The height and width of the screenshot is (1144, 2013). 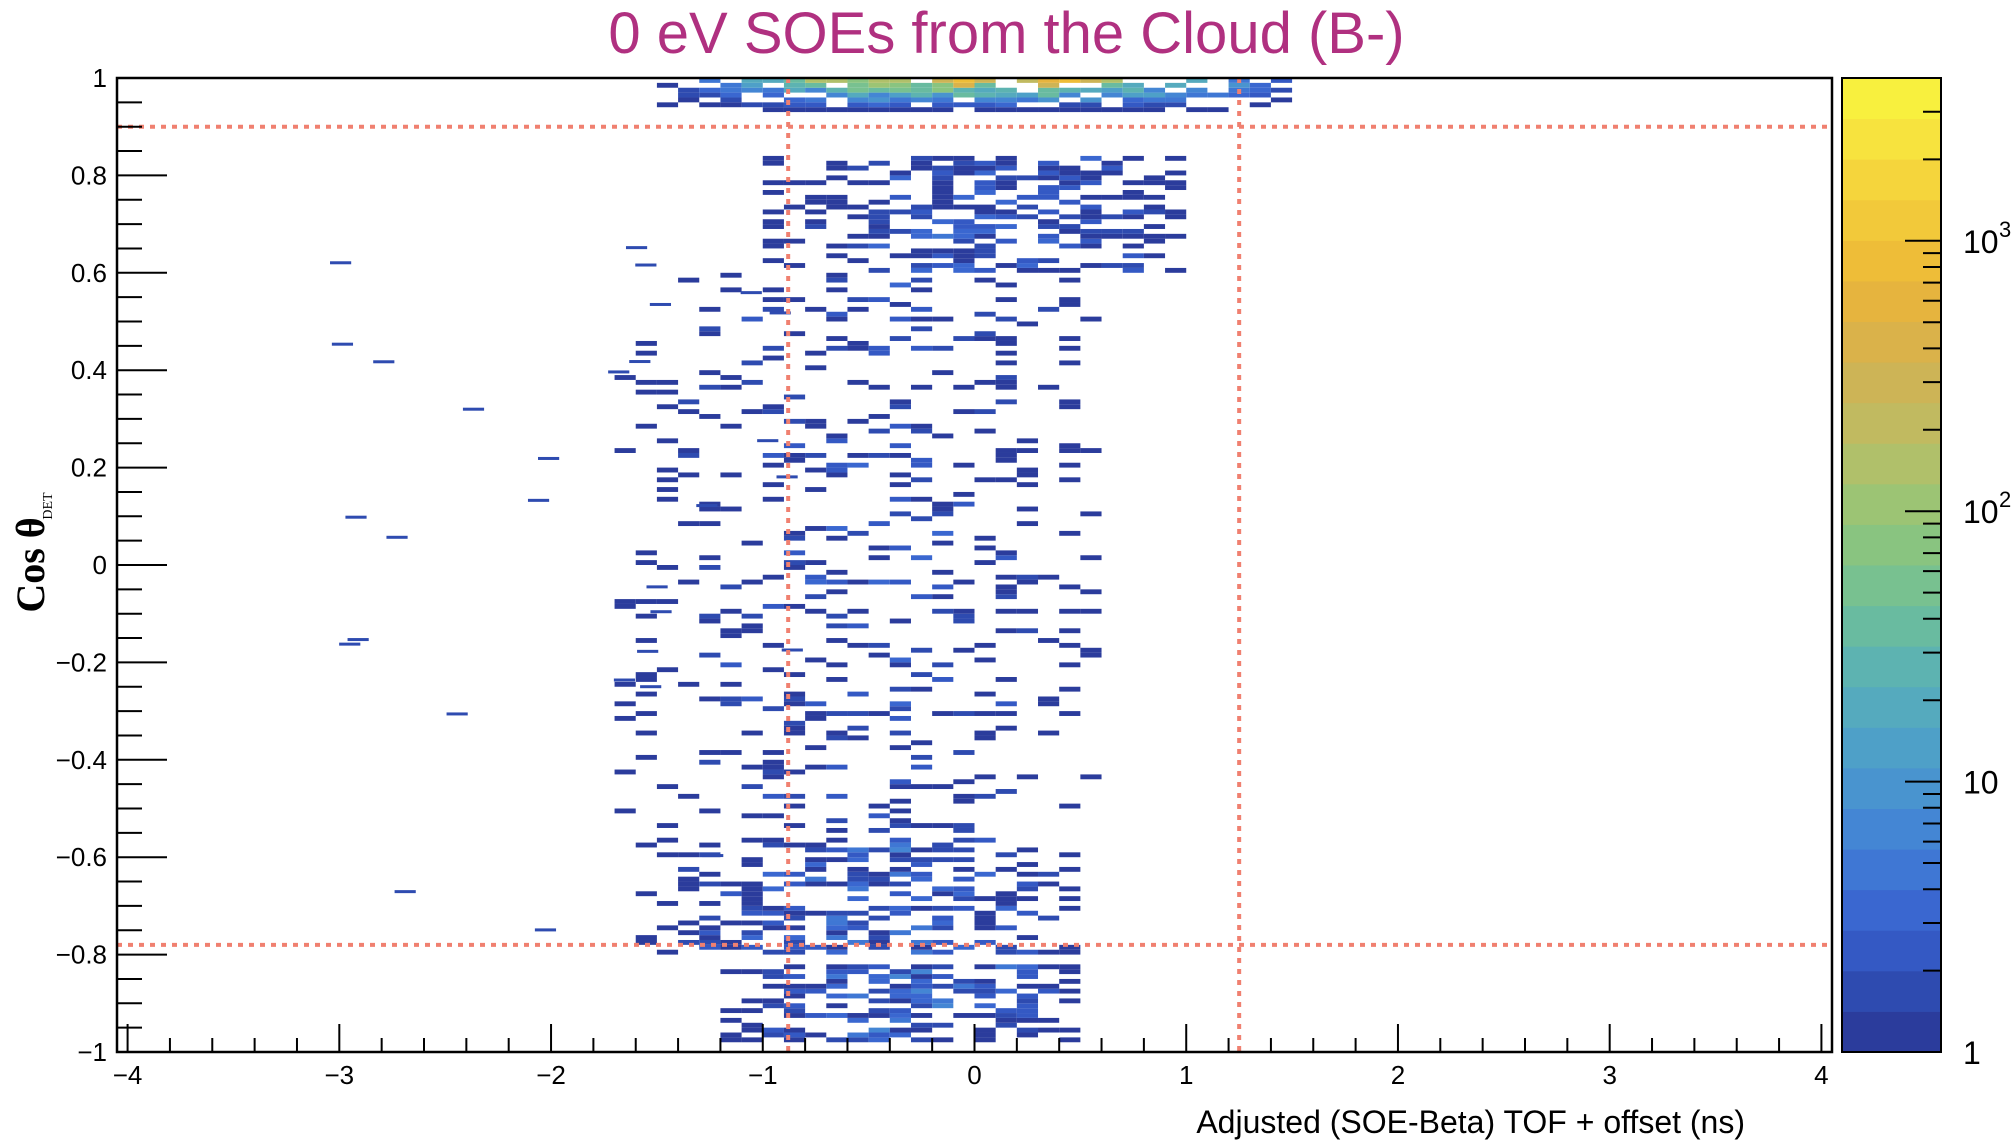 I want to click on x-tick-label: −2, so click(x=551, y=1075).